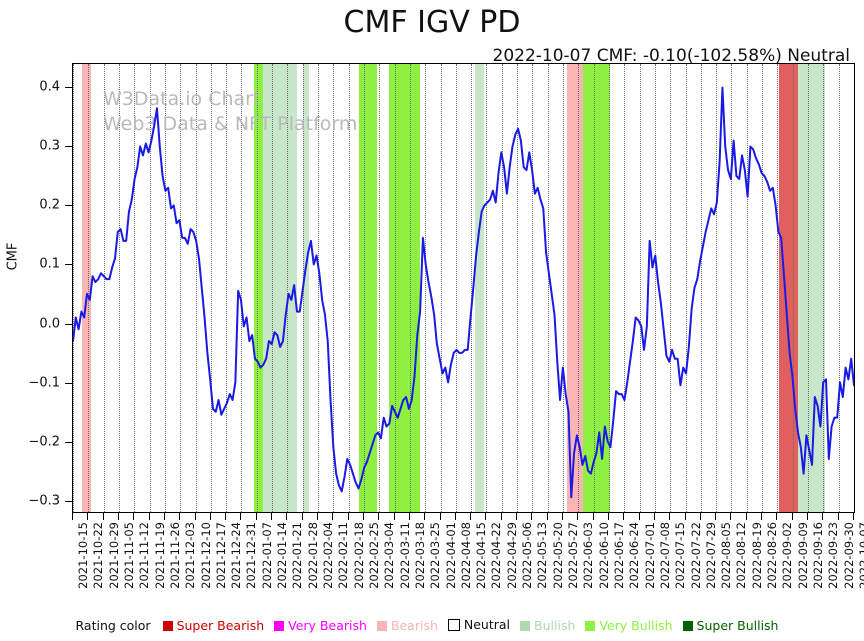 The width and height of the screenshot is (864, 641). I want to click on x-tick-label: 2022-08-19, so click(756, 555).